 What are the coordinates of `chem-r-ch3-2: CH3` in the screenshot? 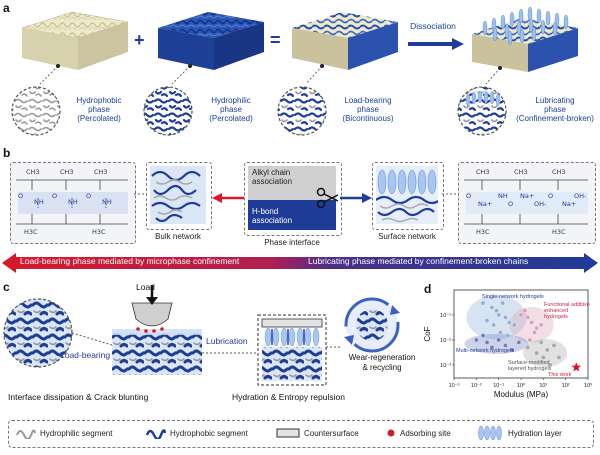 It's located at (521, 172).